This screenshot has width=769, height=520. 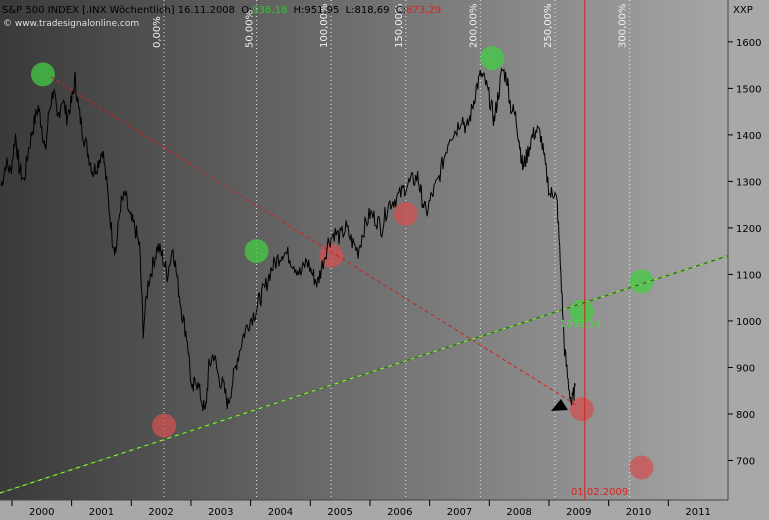 I want to click on close-label: C:, so click(x=401, y=10).